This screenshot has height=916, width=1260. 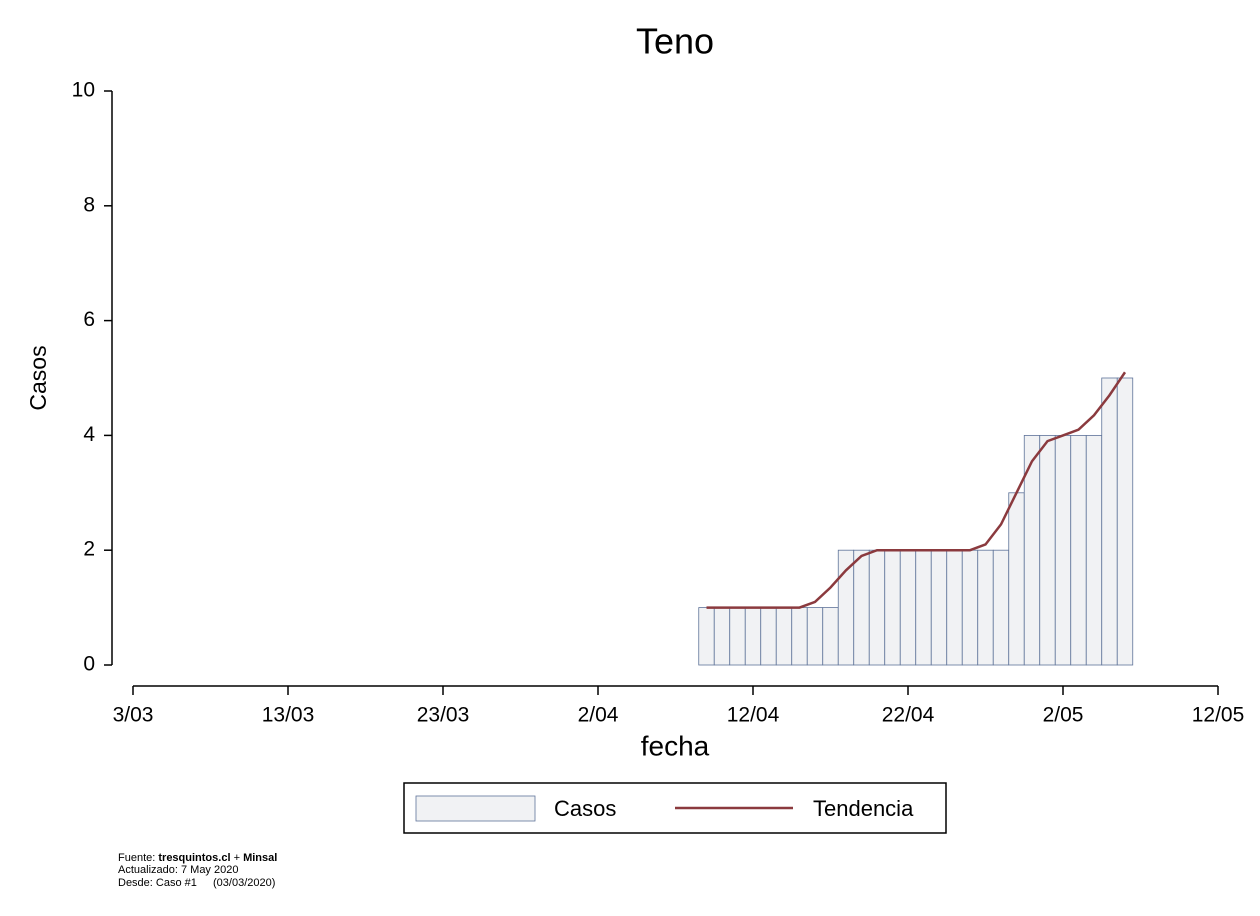 What do you see at coordinates (675, 41) in the screenshot?
I see `chart-title: Teno` at bounding box center [675, 41].